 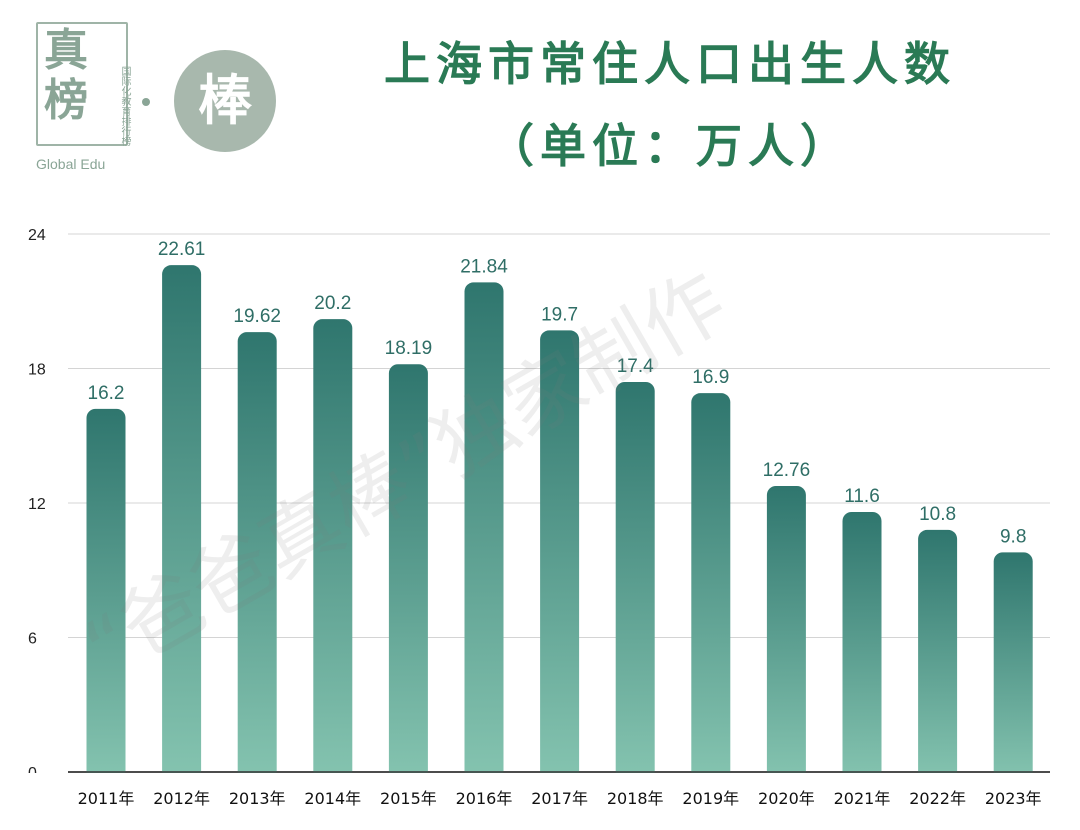 What do you see at coordinates (409, 348) in the screenshot?
I see `bar-value-label: 18.19` at bounding box center [409, 348].